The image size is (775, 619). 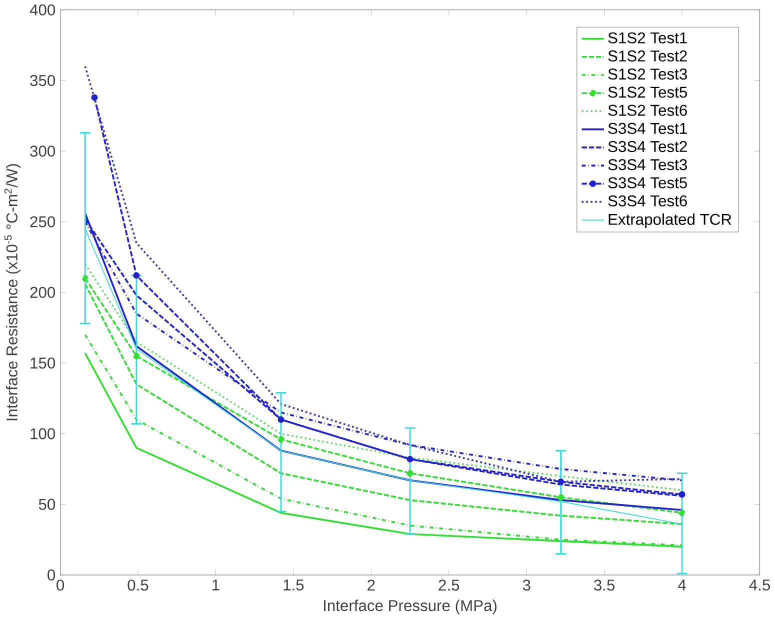 What do you see at coordinates (12, 292) in the screenshot?
I see `y-axis-title: Interface Resistance (x10$^{-5}$ °C-m$^{2}$/W)` at bounding box center [12, 292].